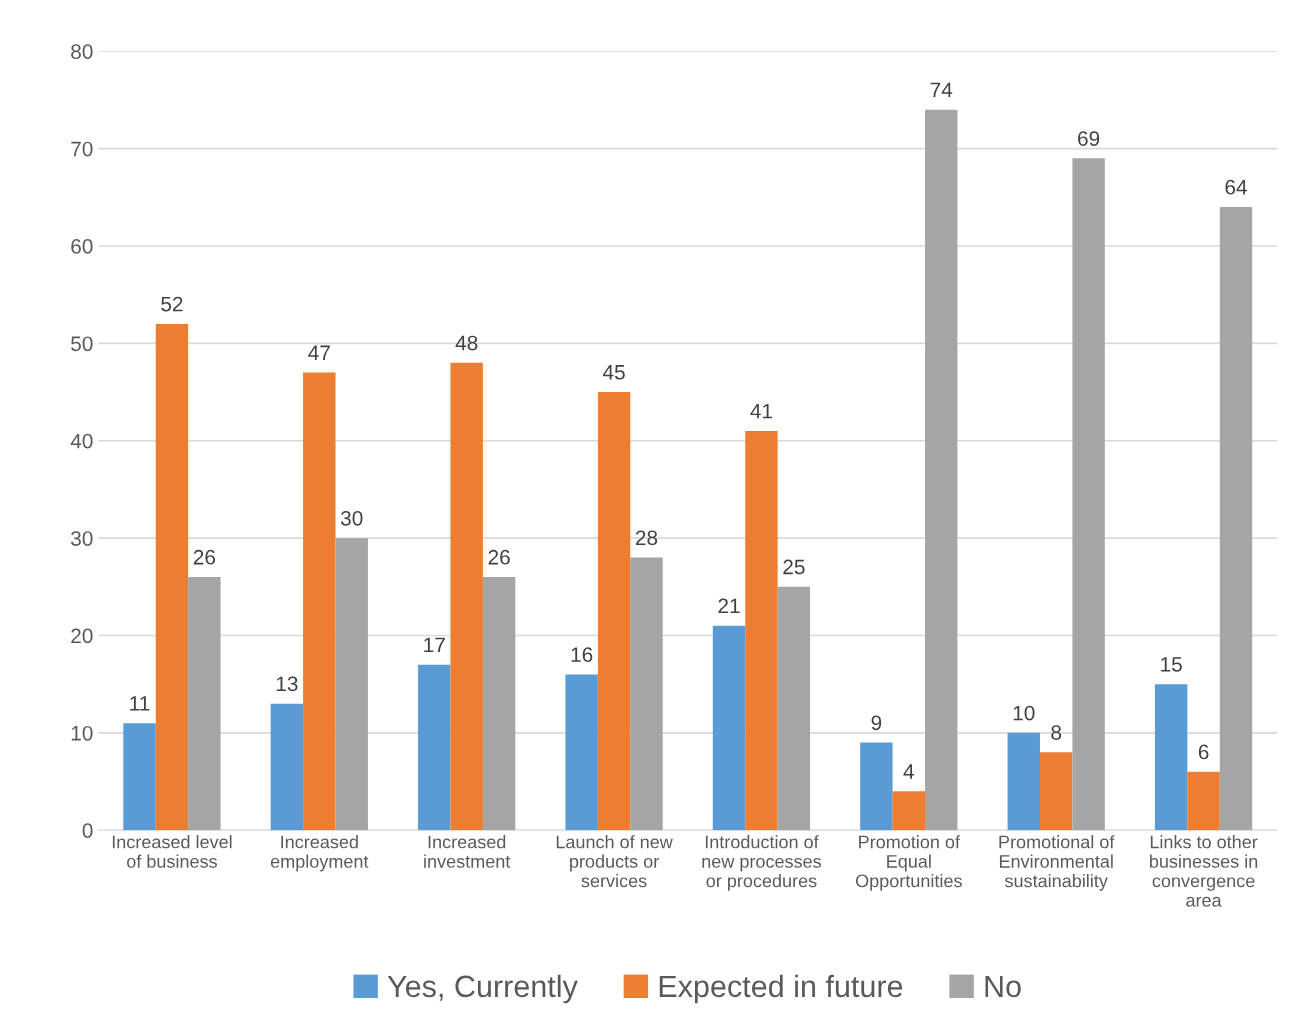 This screenshot has height=1025, width=1310. Describe the element at coordinates (781, 989) in the screenshot. I see `legend-label: Expected in future` at that location.